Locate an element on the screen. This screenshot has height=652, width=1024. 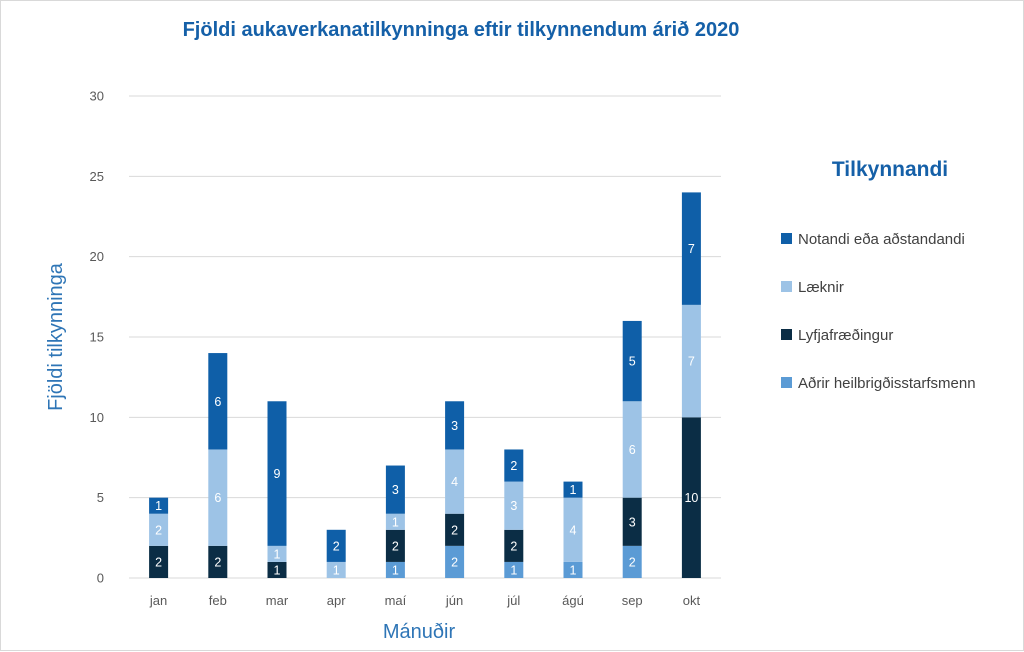
y-tick-label: 5 is located at coordinates (100, 497).